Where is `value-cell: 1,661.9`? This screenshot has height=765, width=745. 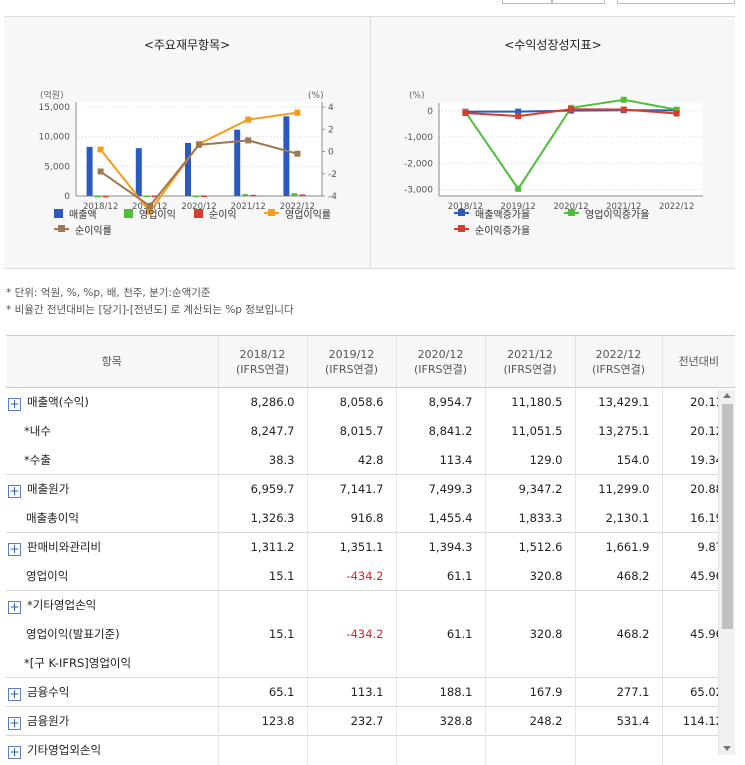
value-cell: 1,661.9 is located at coordinates (618, 547).